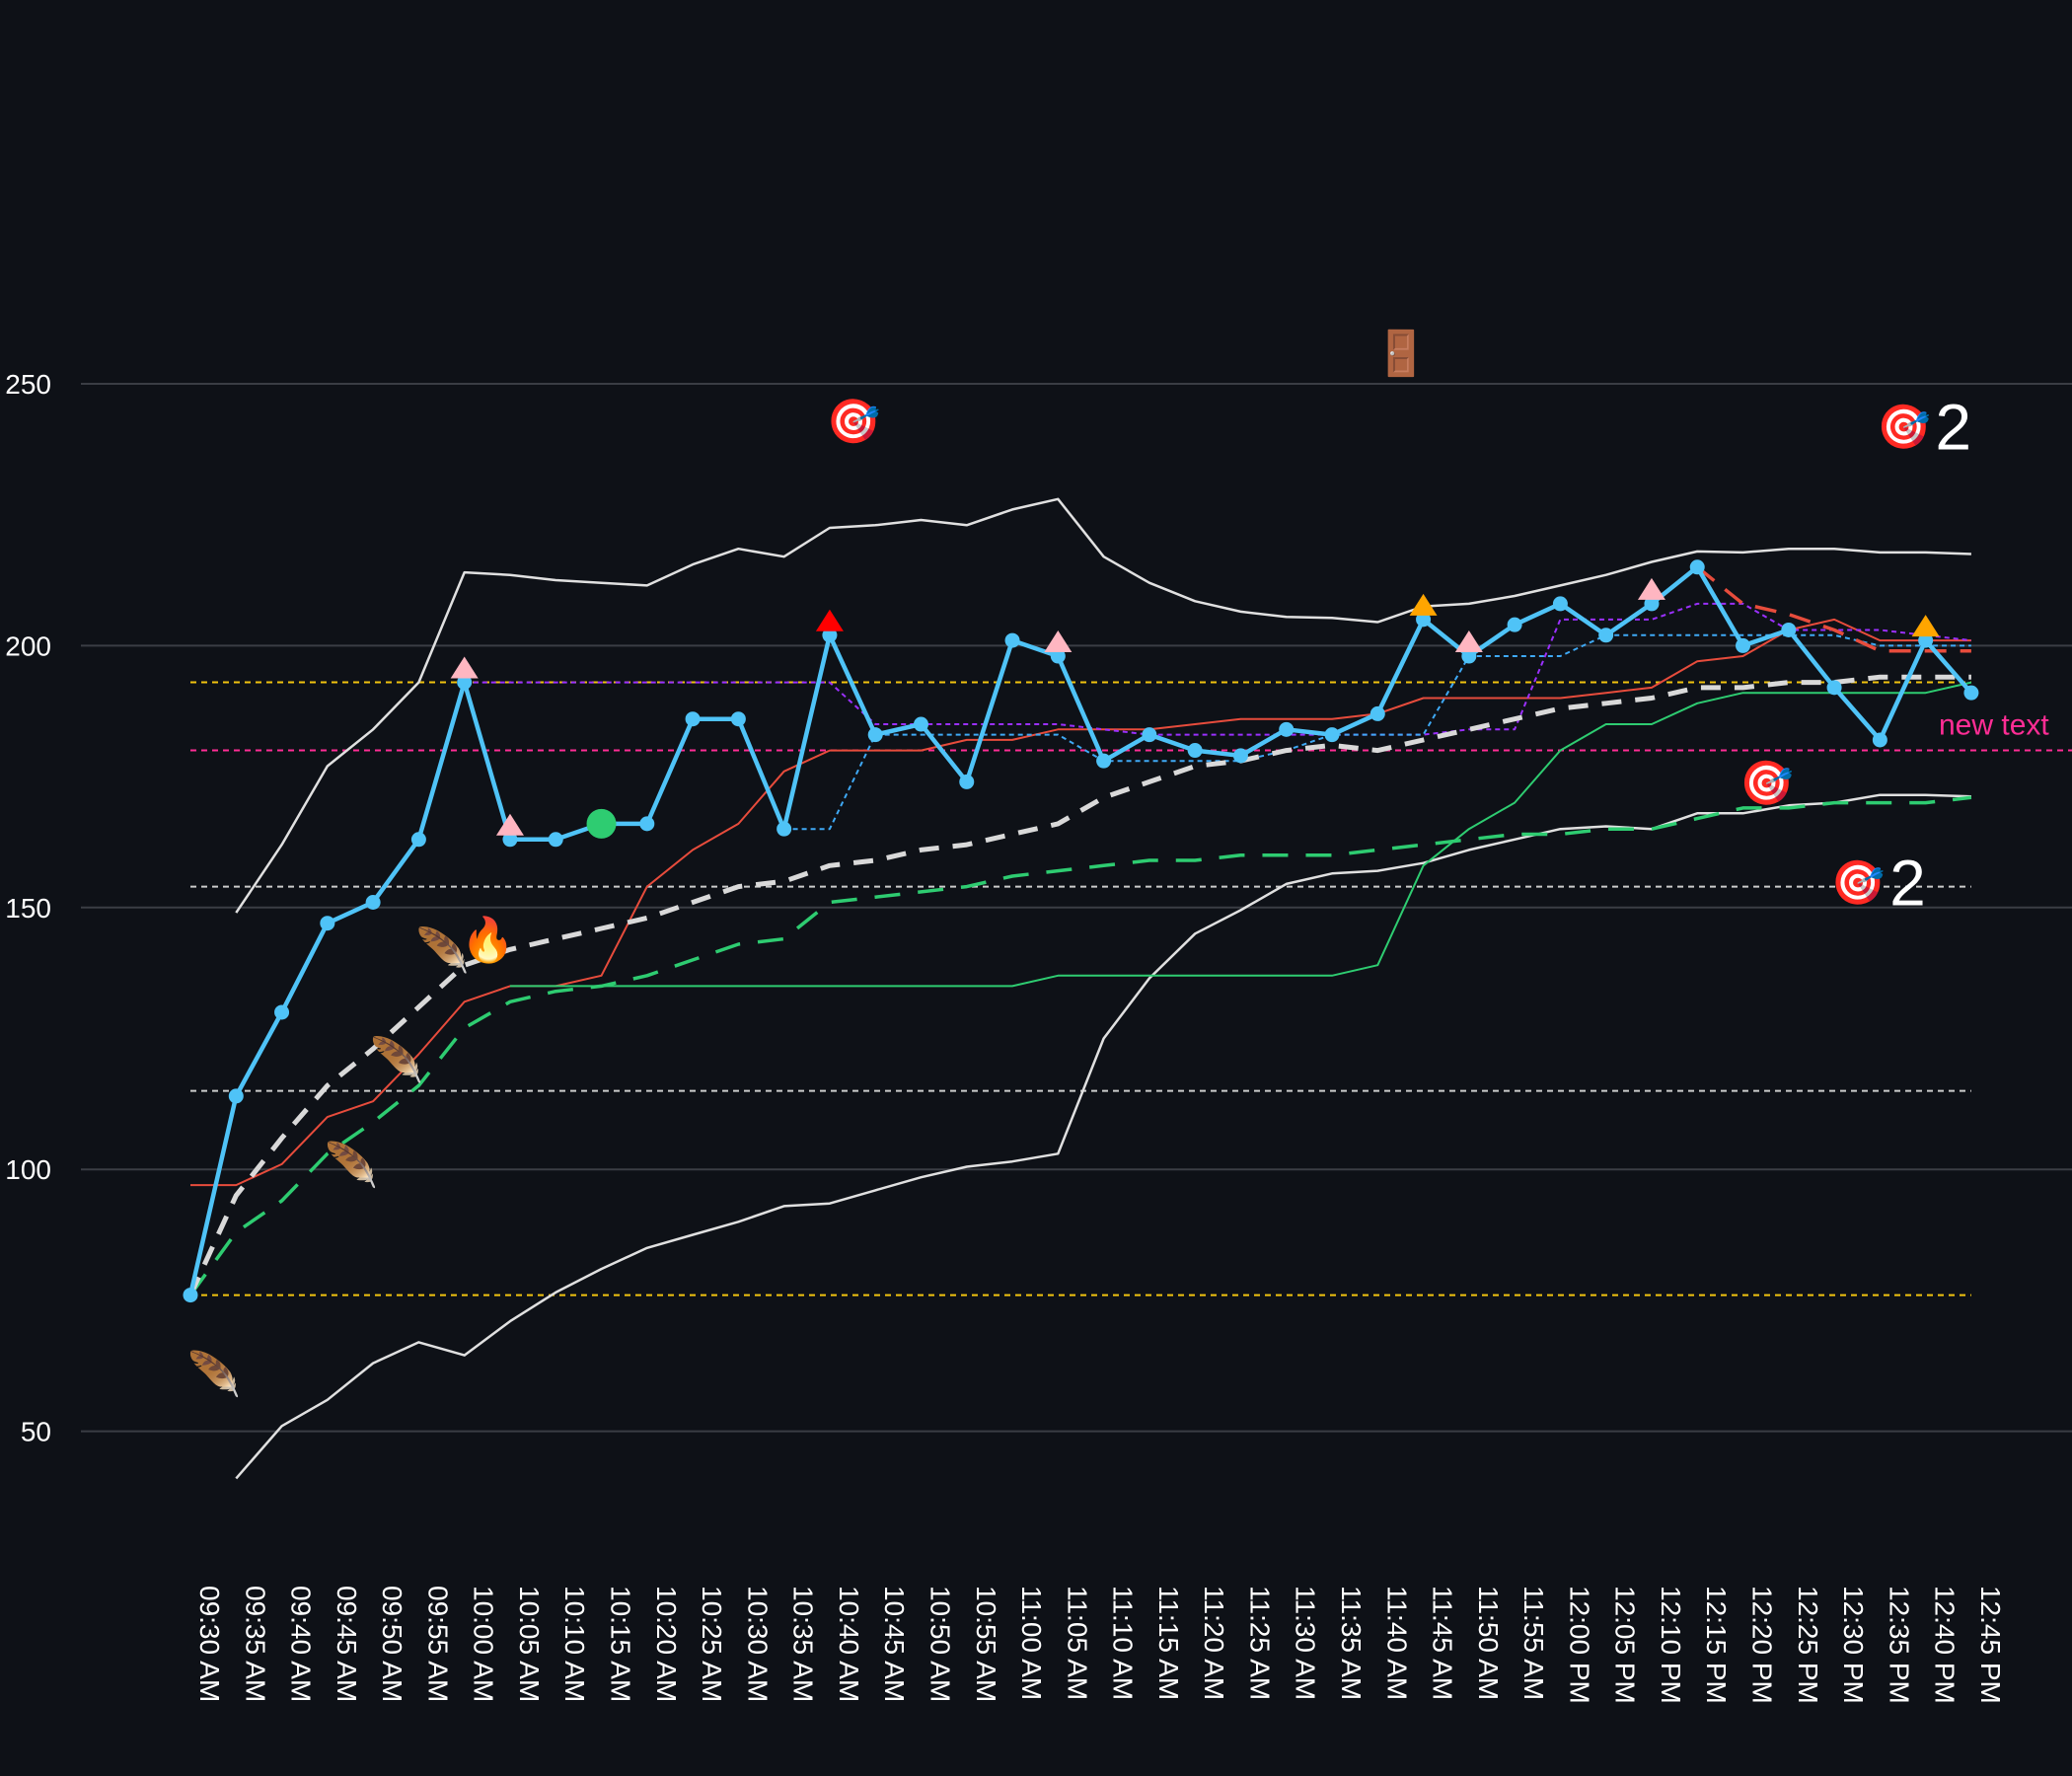 The height and width of the screenshot is (1776, 2072). I want to click on x-tick-label: 11:30 AM, so click(1306, 1643).